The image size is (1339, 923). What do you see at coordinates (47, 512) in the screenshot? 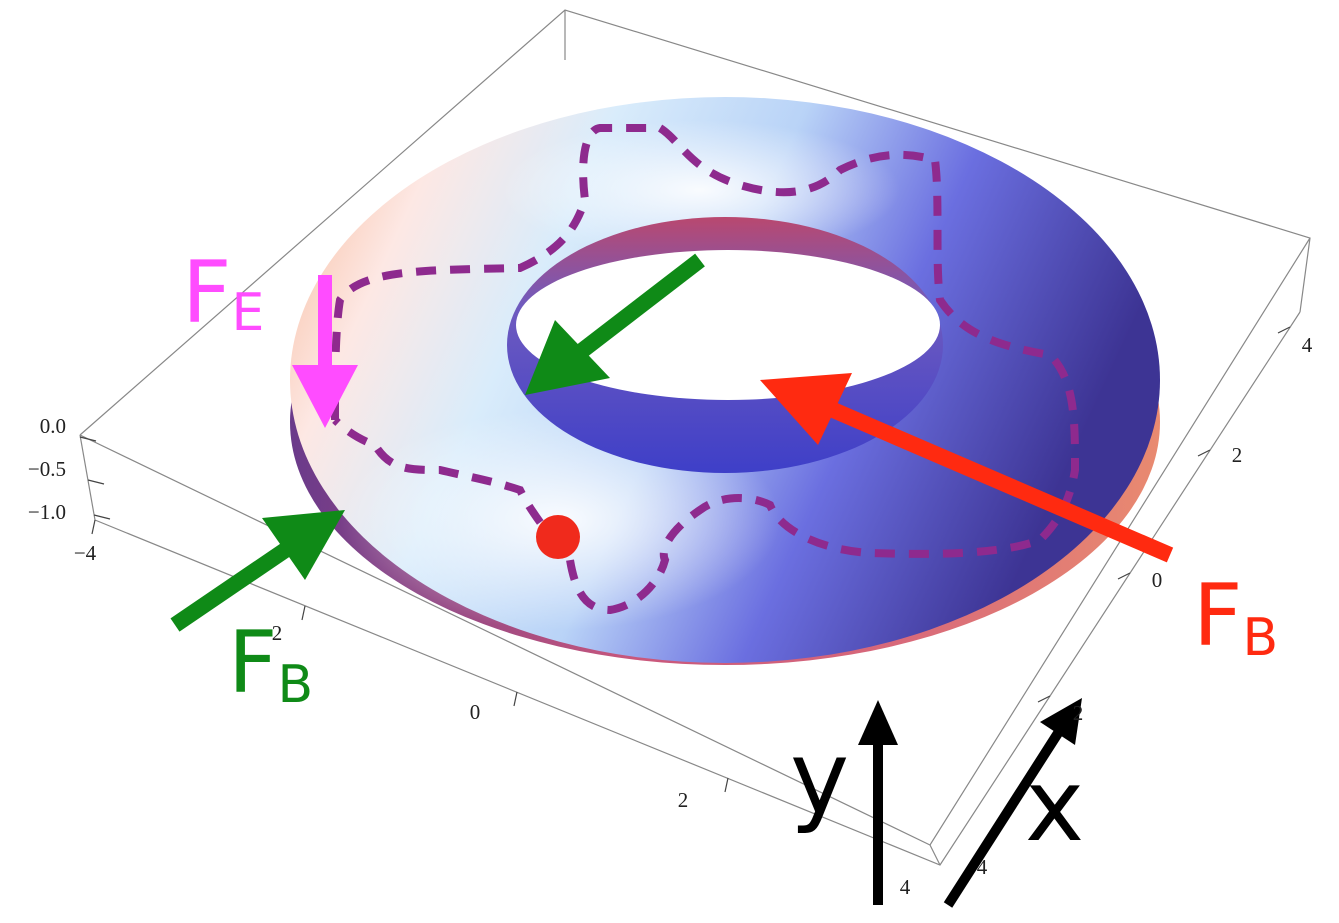
I see `z-tick-label: −1.0` at bounding box center [47, 512].